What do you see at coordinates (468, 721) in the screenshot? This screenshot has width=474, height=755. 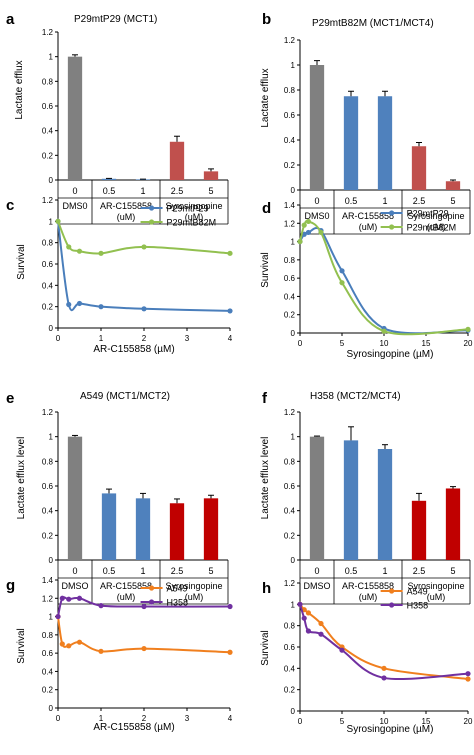 I see `x-tick-label: 20` at bounding box center [468, 721].